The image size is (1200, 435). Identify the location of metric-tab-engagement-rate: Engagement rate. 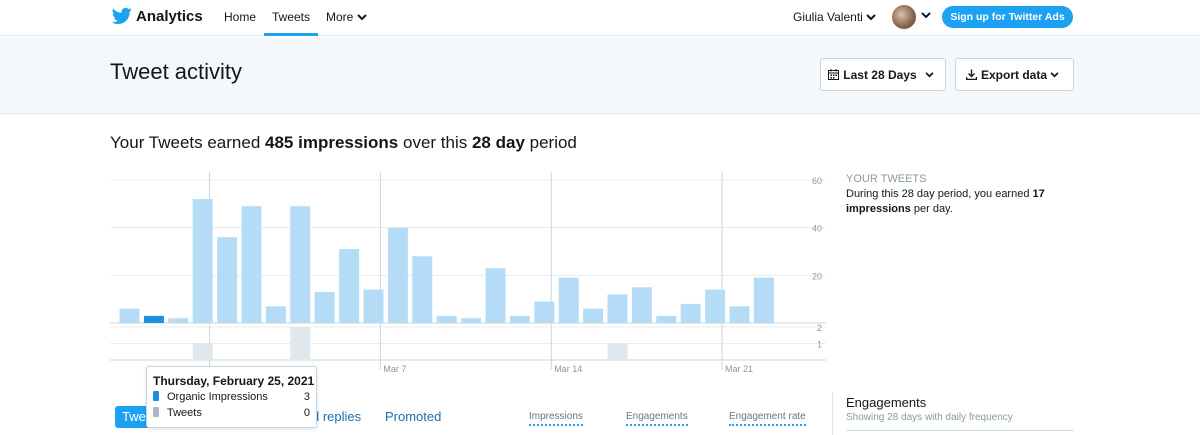
(767, 418).